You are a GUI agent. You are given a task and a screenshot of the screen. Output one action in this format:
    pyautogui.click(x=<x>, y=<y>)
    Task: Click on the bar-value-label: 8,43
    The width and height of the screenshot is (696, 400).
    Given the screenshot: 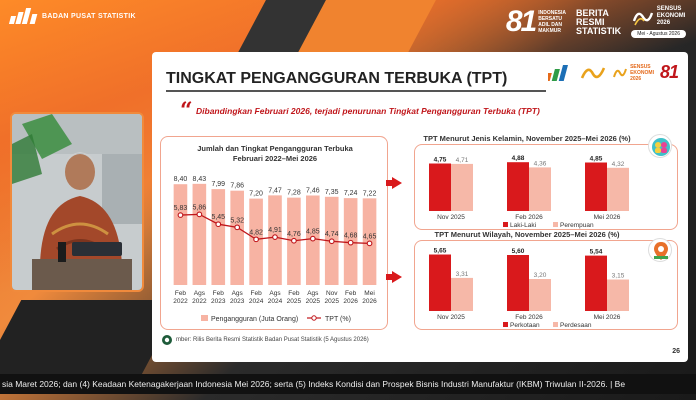 What is the action you would take?
    pyautogui.click(x=200, y=179)
    